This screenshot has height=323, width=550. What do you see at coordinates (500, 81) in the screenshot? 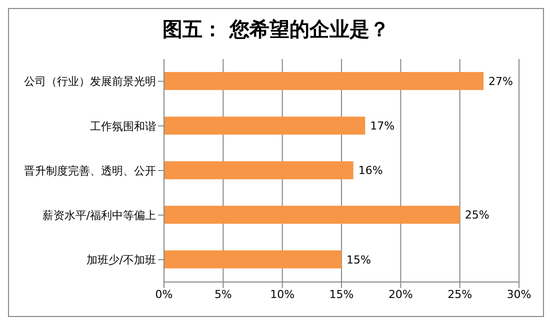
I see `data-label: 27%` at bounding box center [500, 81].